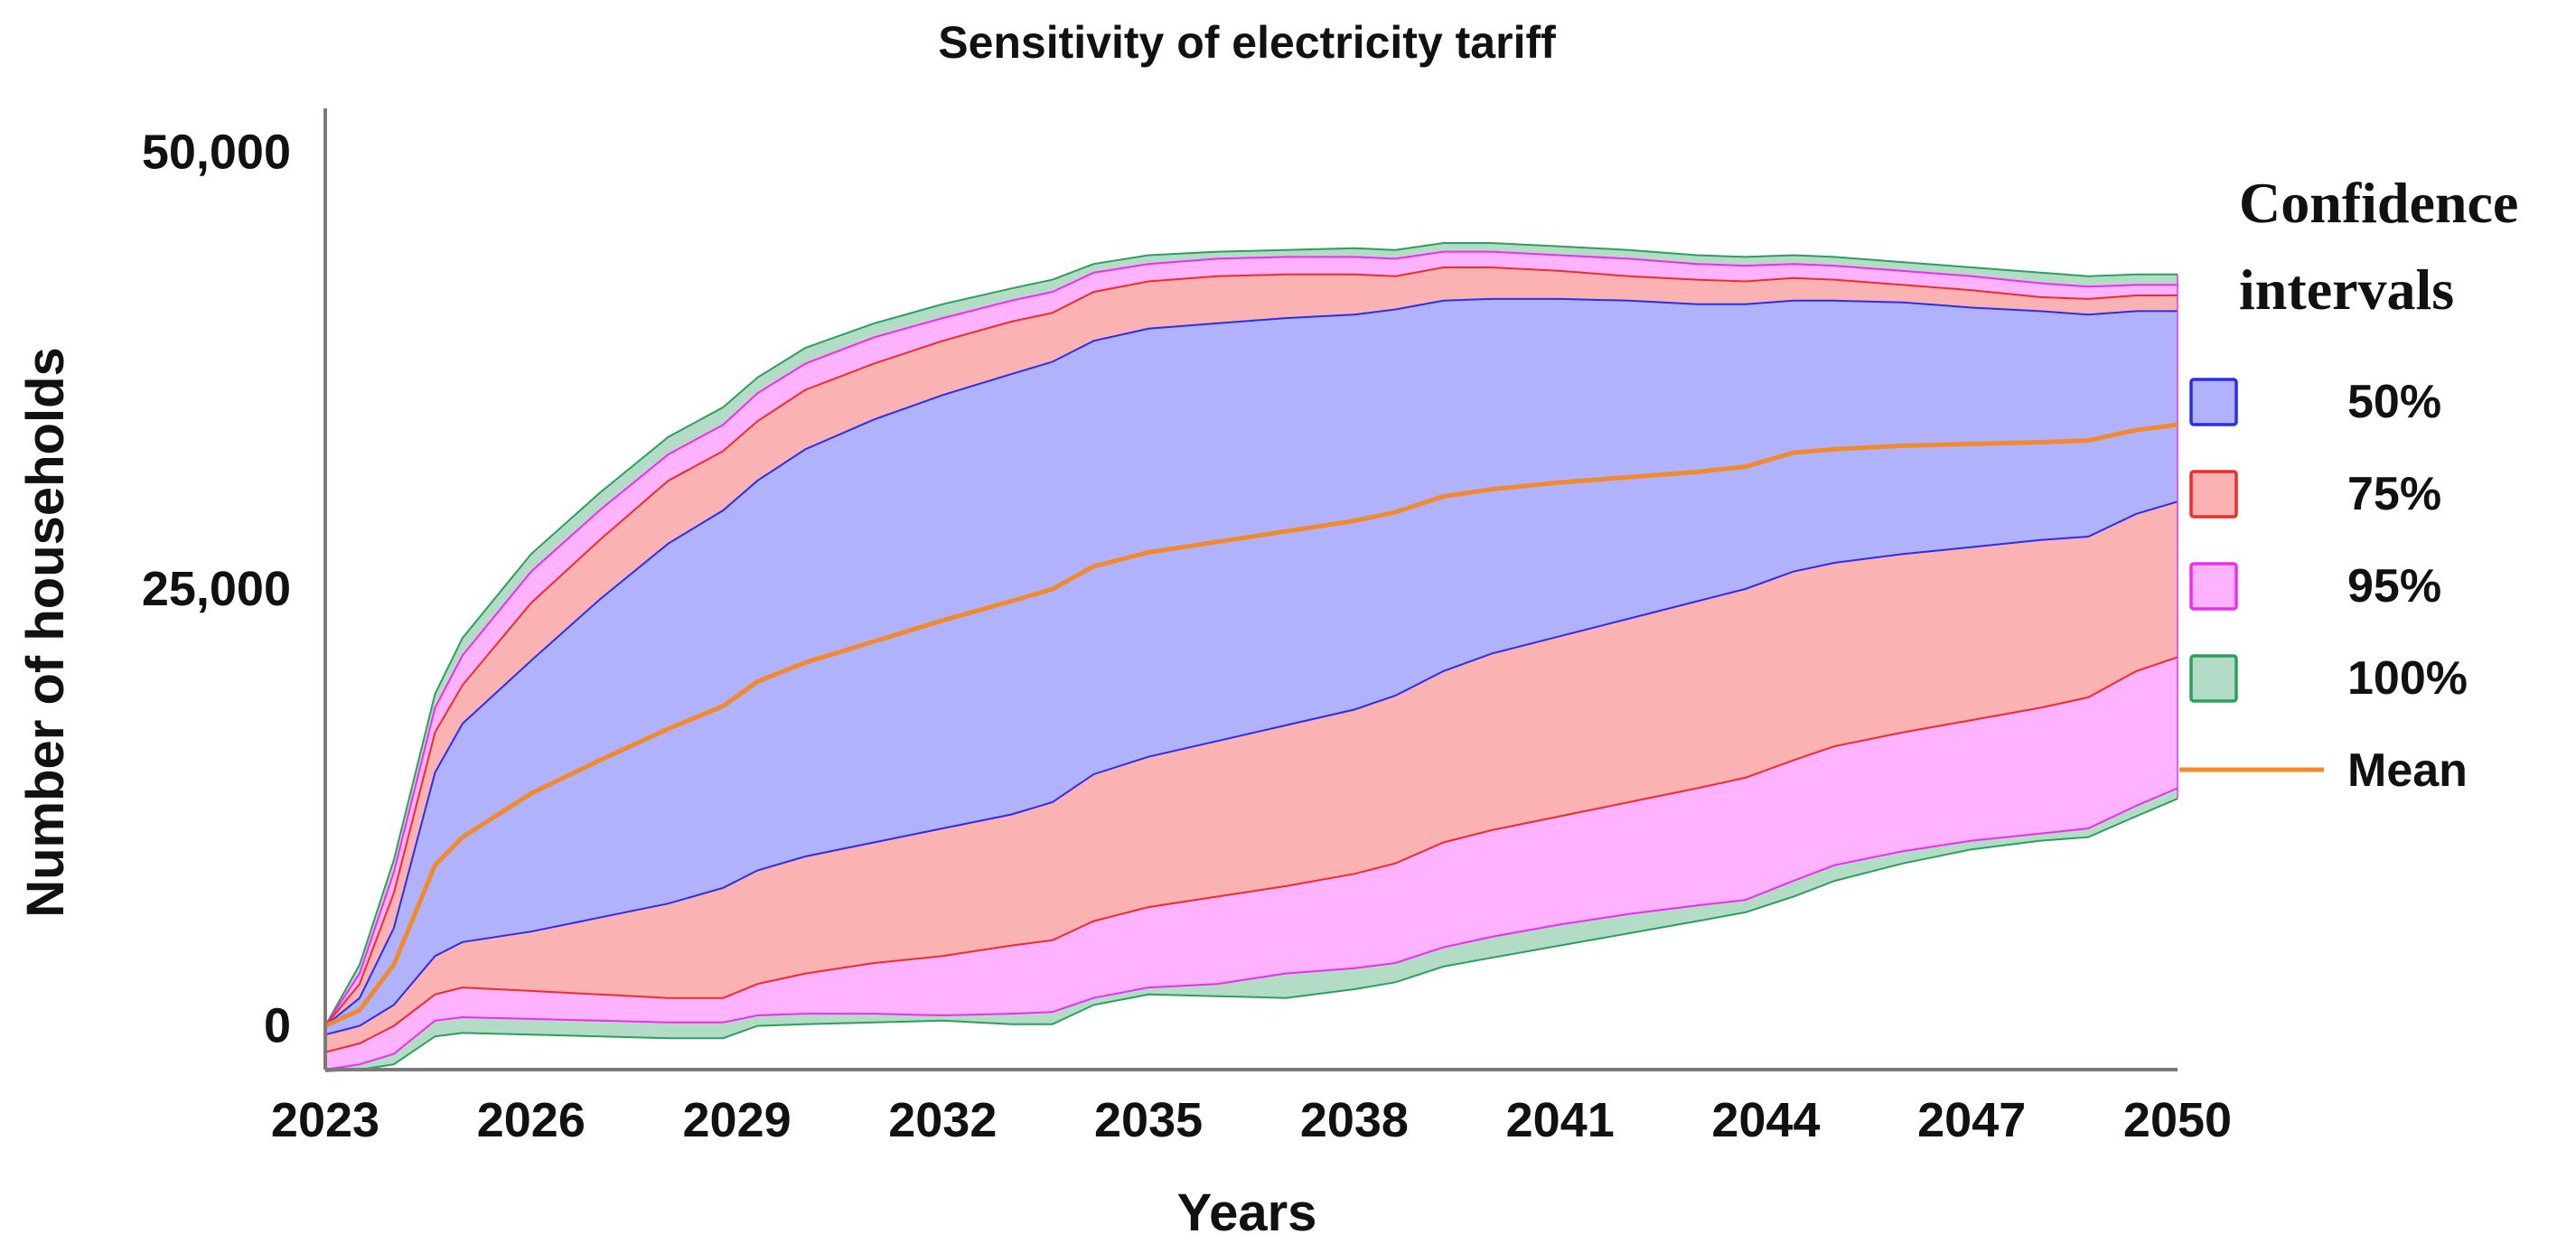  I want to click on x-tick-label: 2044, so click(1765, 1120).